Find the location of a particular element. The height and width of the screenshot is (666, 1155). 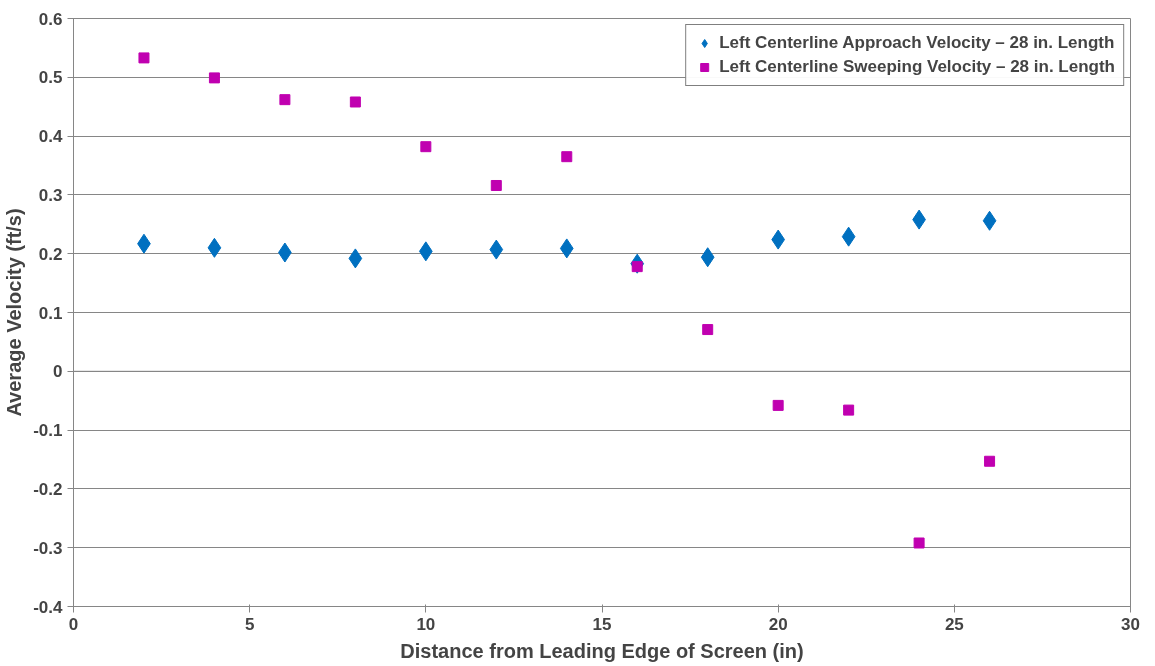

y-tick-label: 0 is located at coordinates (58, 372).